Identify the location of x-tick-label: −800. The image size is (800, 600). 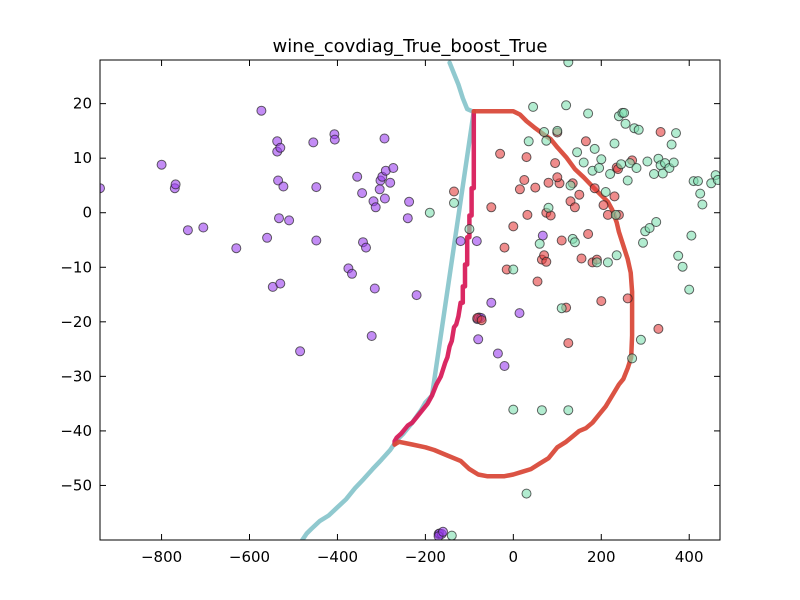
(161, 557).